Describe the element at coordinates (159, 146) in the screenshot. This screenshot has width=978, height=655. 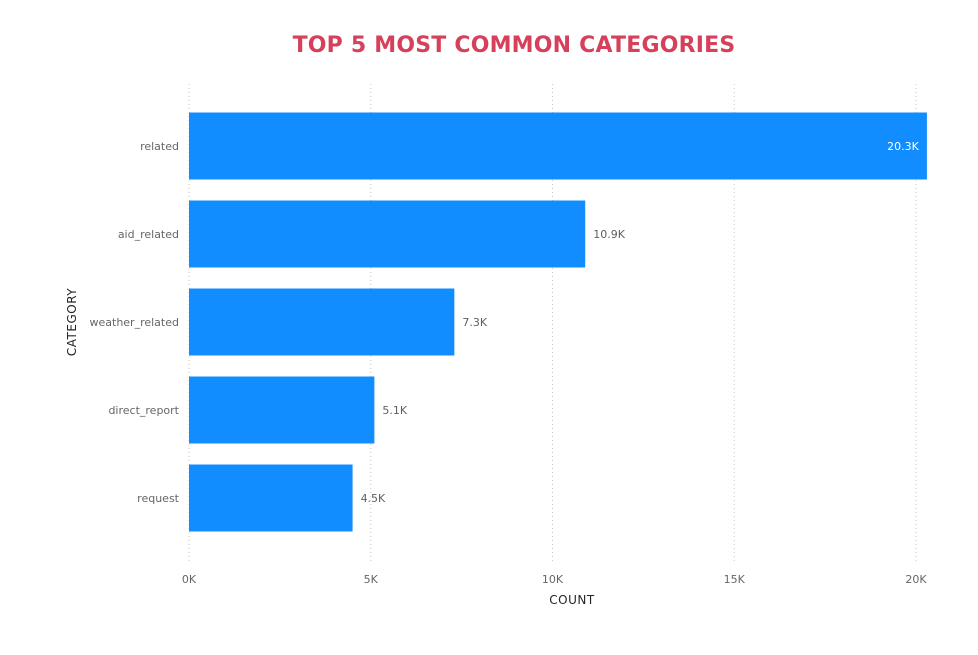
I see `y-category-label: related` at that location.